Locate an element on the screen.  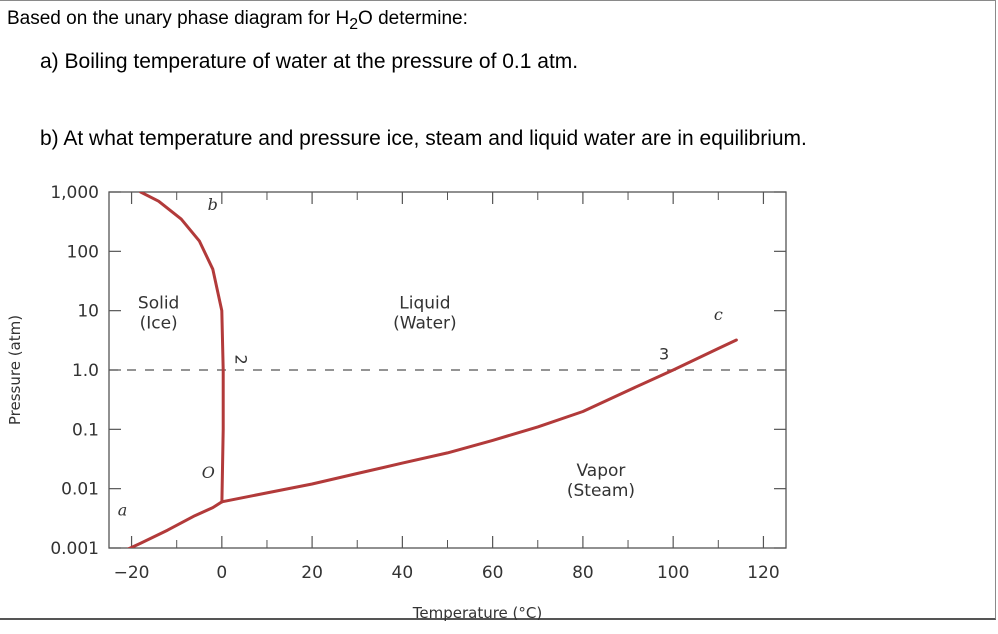
x-axis-title: Temperature (°C) is located at coordinates (477, 613).